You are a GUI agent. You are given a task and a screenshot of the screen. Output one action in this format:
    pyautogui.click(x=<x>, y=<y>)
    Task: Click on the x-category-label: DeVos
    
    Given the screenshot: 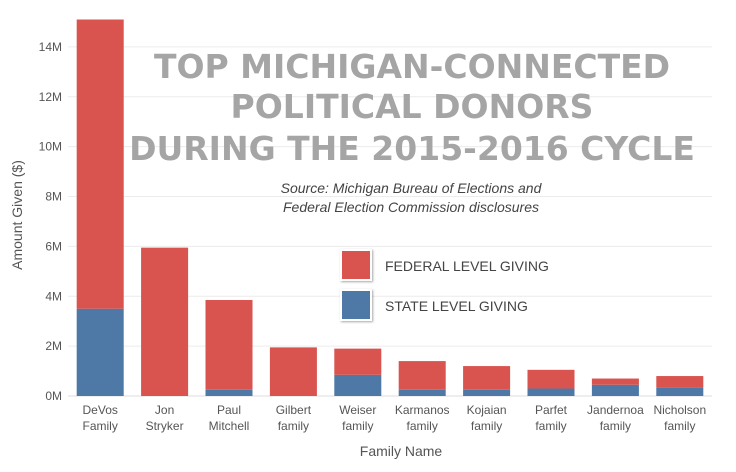 What is the action you would take?
    pyautogui.click(x=100, y=410)
    